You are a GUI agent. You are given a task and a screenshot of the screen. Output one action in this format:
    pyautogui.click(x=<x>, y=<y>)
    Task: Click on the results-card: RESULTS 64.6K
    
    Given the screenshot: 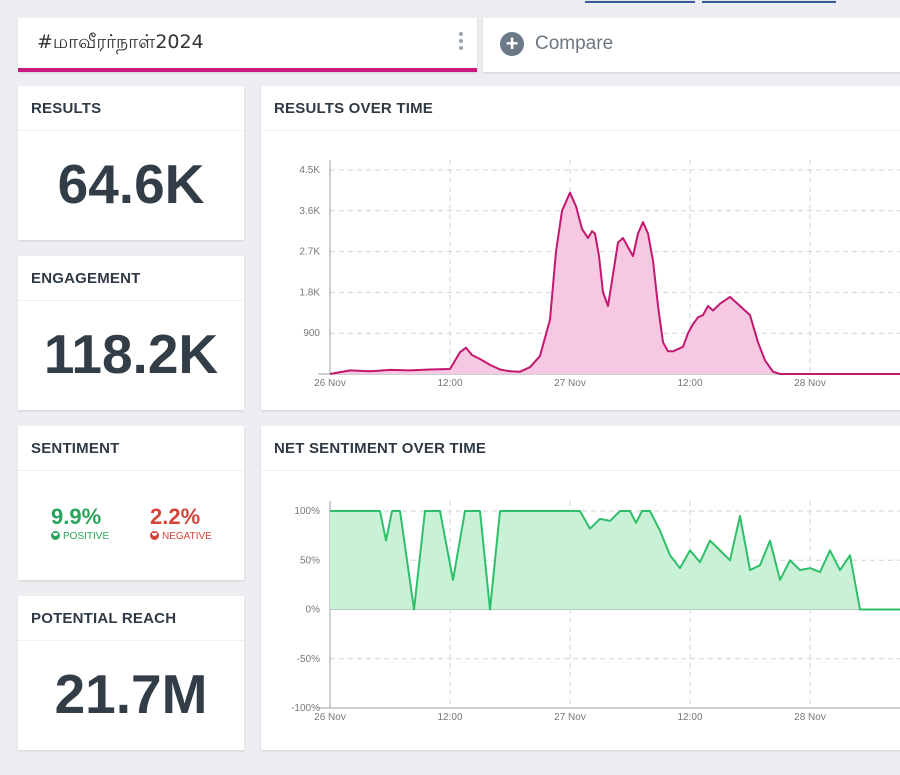 What is the action you would take?
    pyautogui.click(x=131, y=163)
    